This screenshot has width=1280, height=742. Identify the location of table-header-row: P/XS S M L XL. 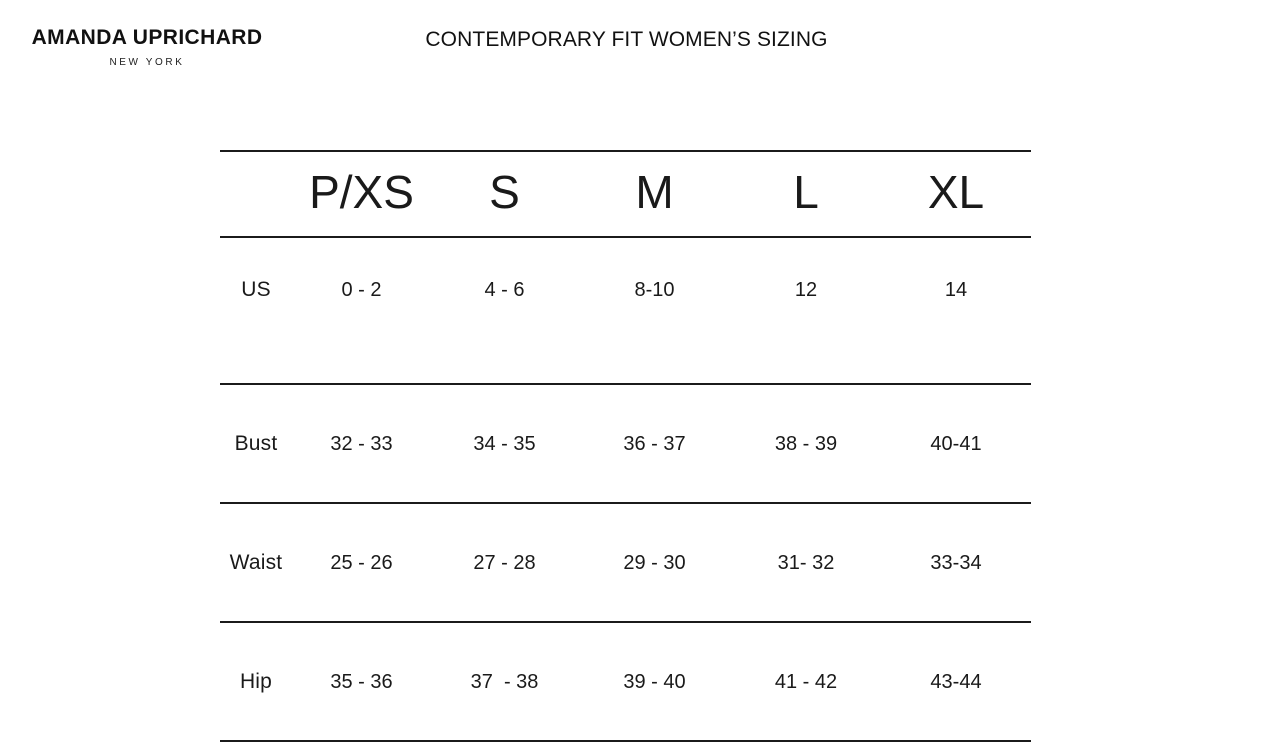
(625, 194).